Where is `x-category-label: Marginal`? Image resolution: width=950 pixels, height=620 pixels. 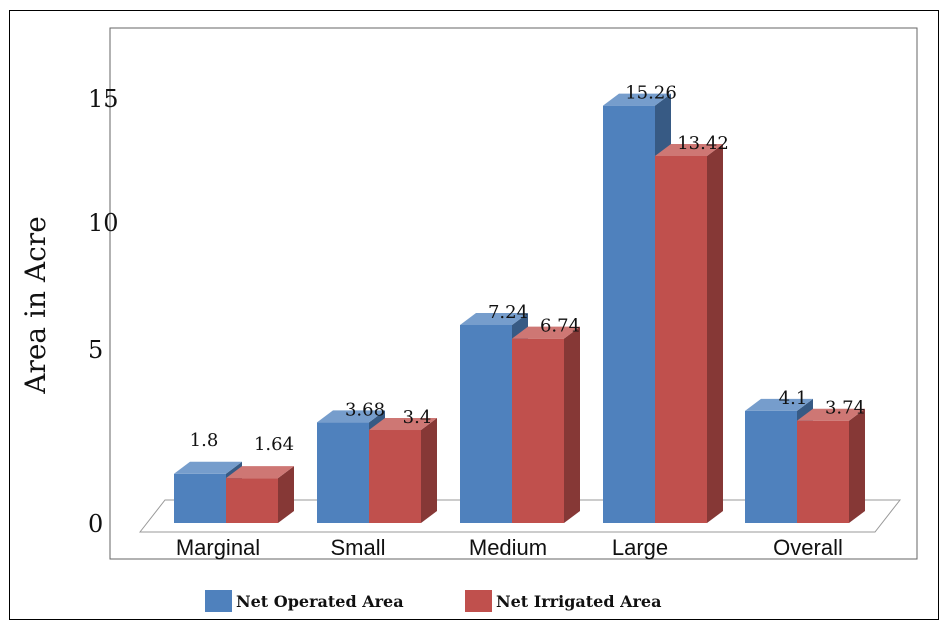
x-category-label: Marginal is located at coordinates (218, 547).